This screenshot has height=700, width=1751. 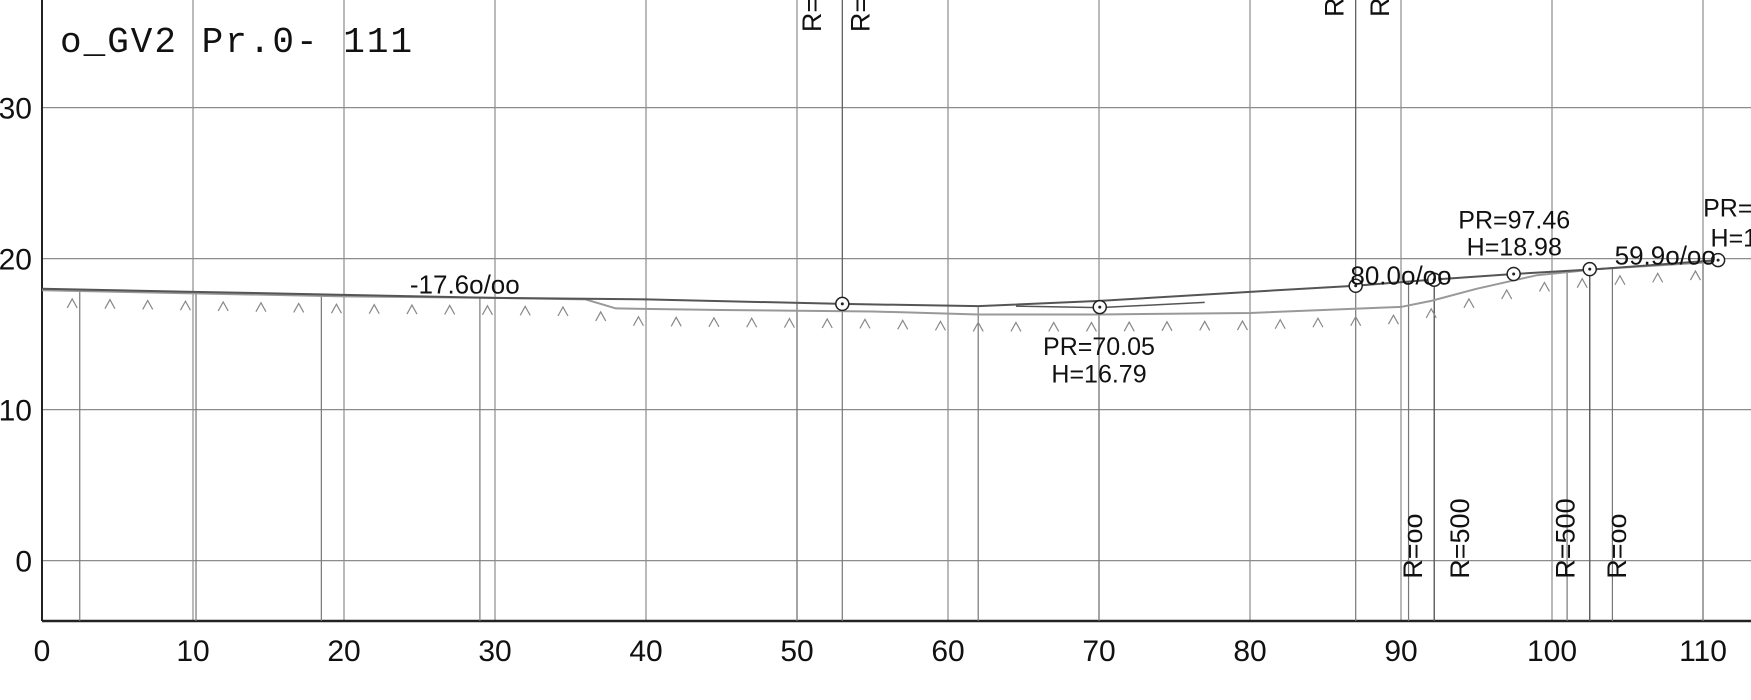 I want to click on y-tick-label: 20, so click(x=16, y=260).